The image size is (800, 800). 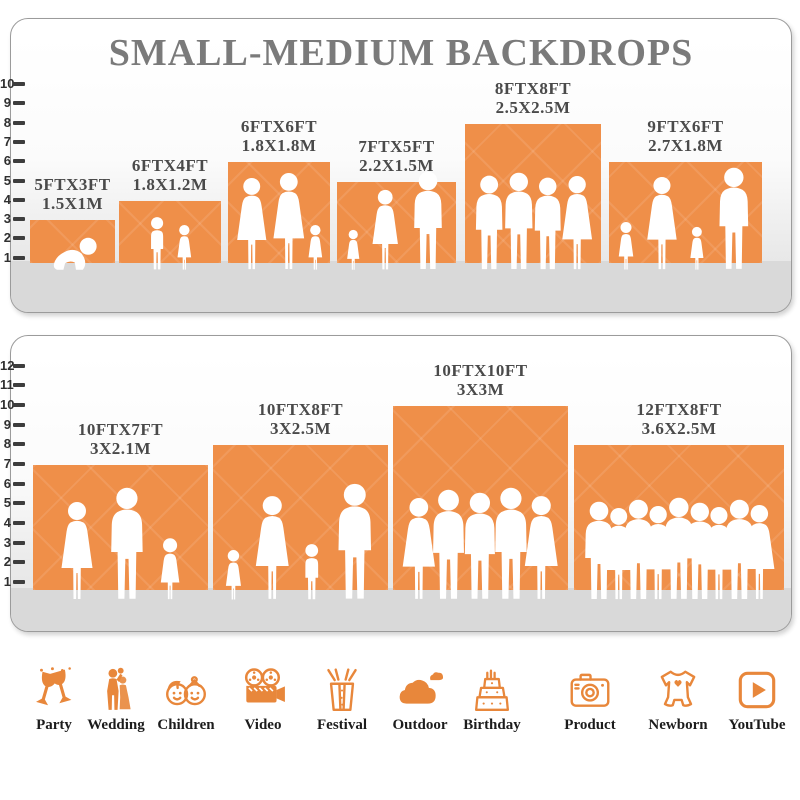 I want to click on category-label: Wedding, so click(x=116, y=725).